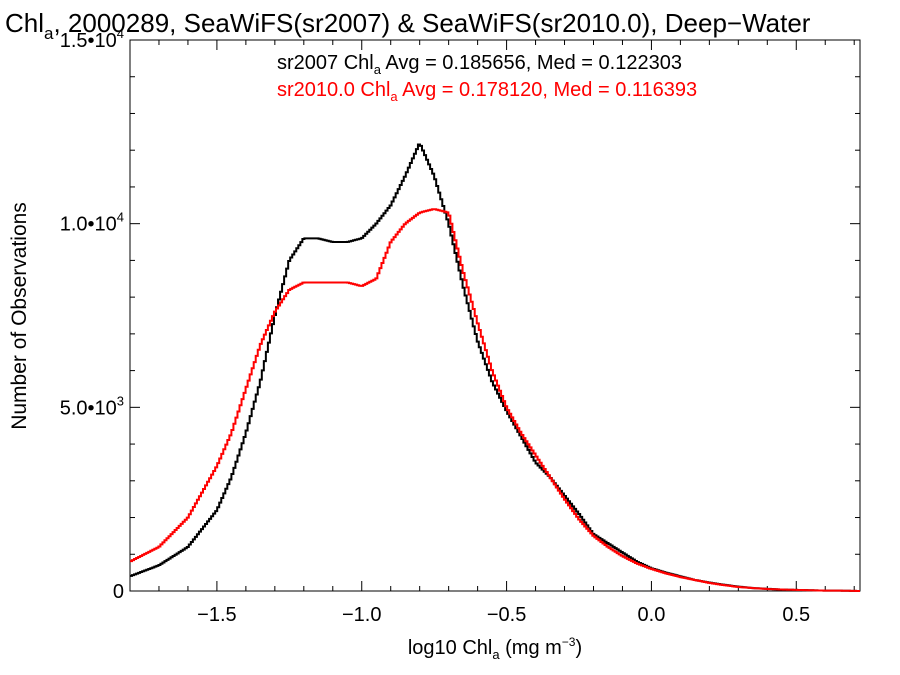 This screenshot has width=900, height=675. I want to click on x-tick-labels: −1.5 −1.0 −0.5 0.0 0.5, so click(503, 615).